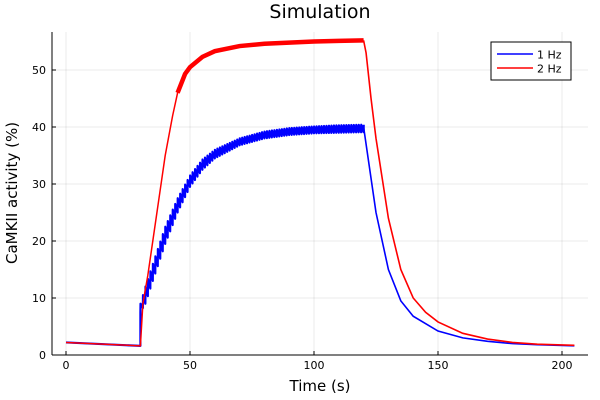 The height and width of the screenshot is (400, 600). Describe the element at coordinates (66, 365) in the screenshot. I see `x-tick-label: 0` at that location.